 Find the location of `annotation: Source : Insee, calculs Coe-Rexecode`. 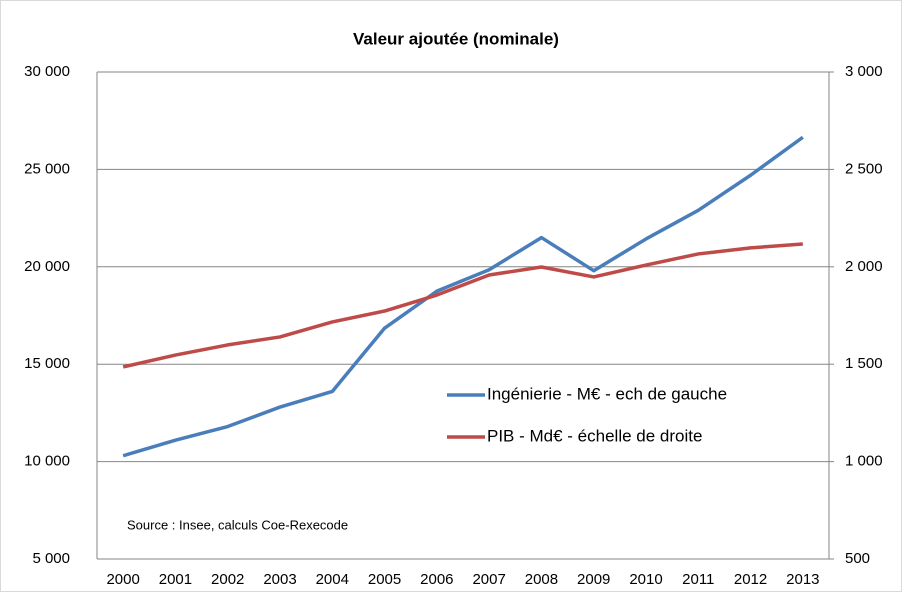

annotation: Source : Insee, calculs Coe-Rexecode is located at coordinates (237, 524).